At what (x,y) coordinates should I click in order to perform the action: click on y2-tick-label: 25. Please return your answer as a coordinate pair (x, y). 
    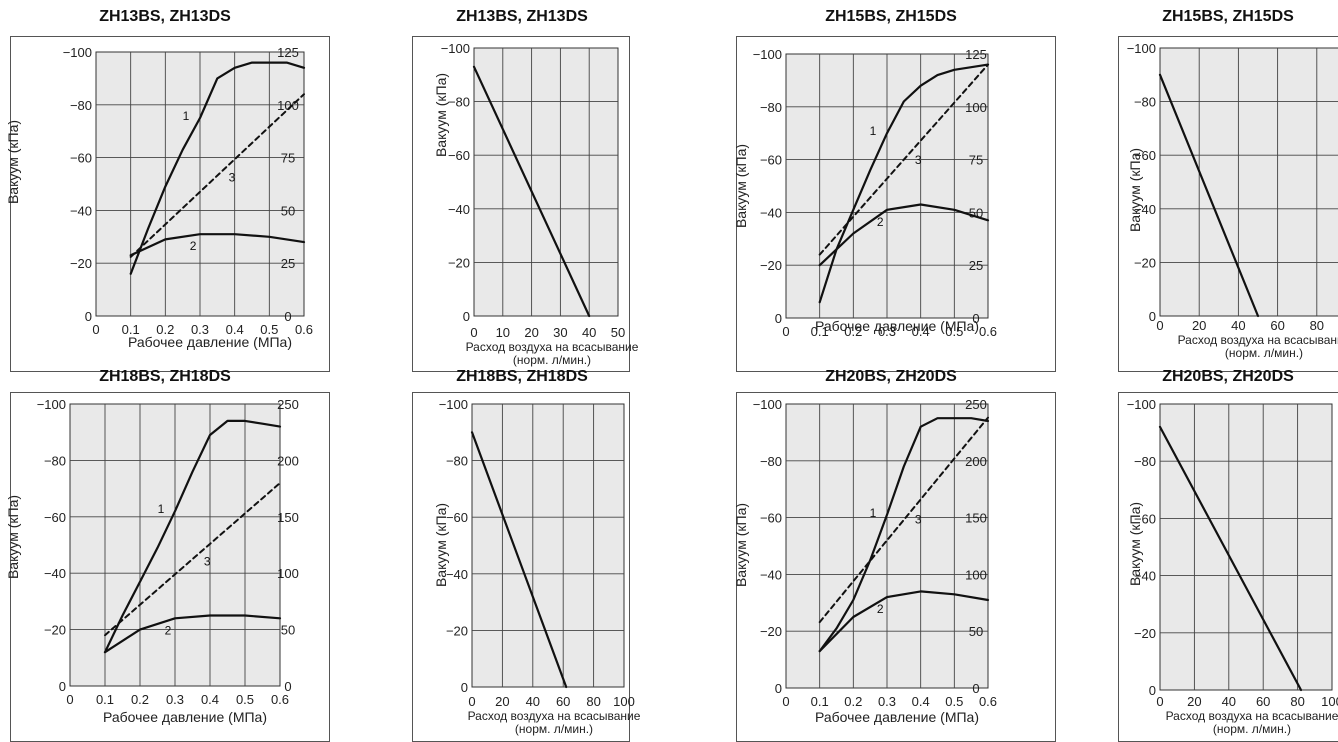
    Looking at the image, I should click on (976, 265).